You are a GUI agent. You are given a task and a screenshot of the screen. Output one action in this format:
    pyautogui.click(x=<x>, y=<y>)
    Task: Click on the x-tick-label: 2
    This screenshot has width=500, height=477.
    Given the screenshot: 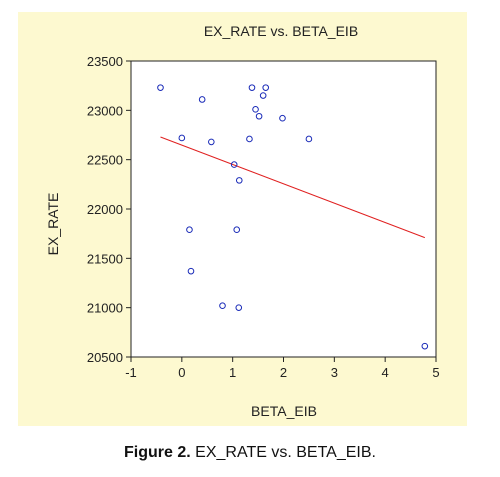 What is the action you would take?
    pyautogui.click(x=283, y=372)
    